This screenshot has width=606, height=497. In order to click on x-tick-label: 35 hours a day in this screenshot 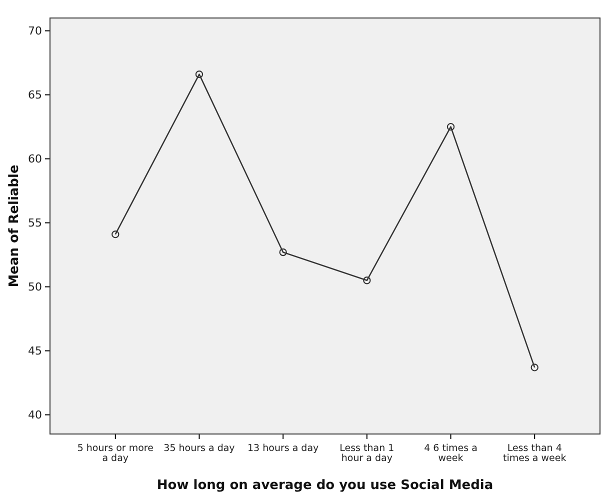, I will do `click(200, 448)`.